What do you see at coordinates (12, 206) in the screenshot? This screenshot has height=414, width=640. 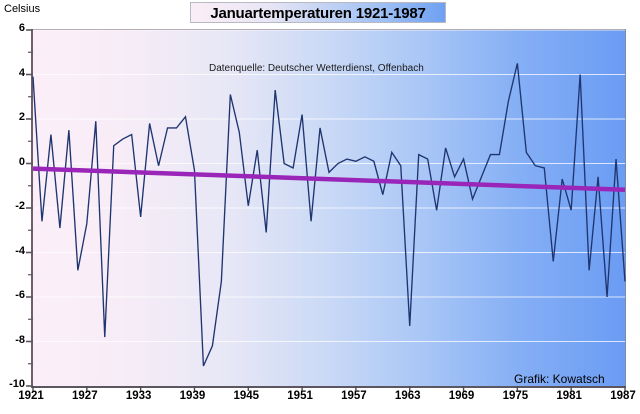 I see `y-axis-tick-labels: 6 4 2 0 -2 -4 -6 -8 -10` at bounding box center [12, 206].